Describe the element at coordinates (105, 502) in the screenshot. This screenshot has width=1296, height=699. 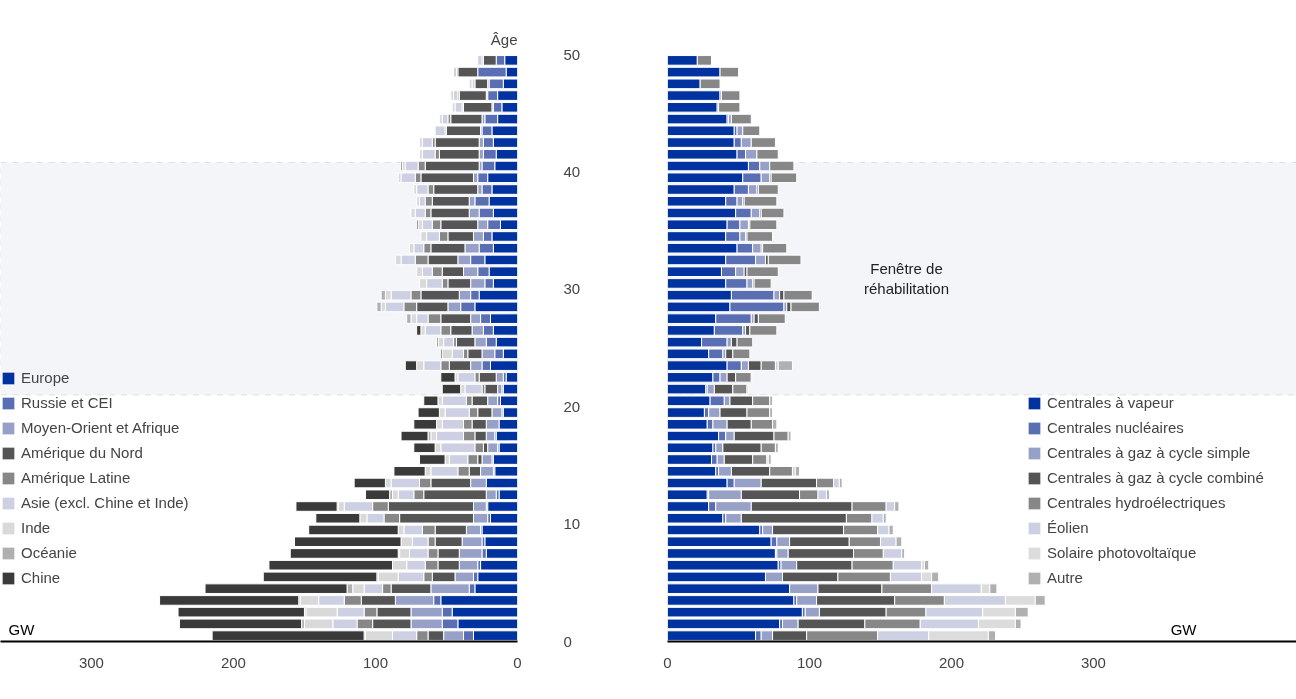
I see `legend-label: Asie (excl. Chine et Inde)` at that location.